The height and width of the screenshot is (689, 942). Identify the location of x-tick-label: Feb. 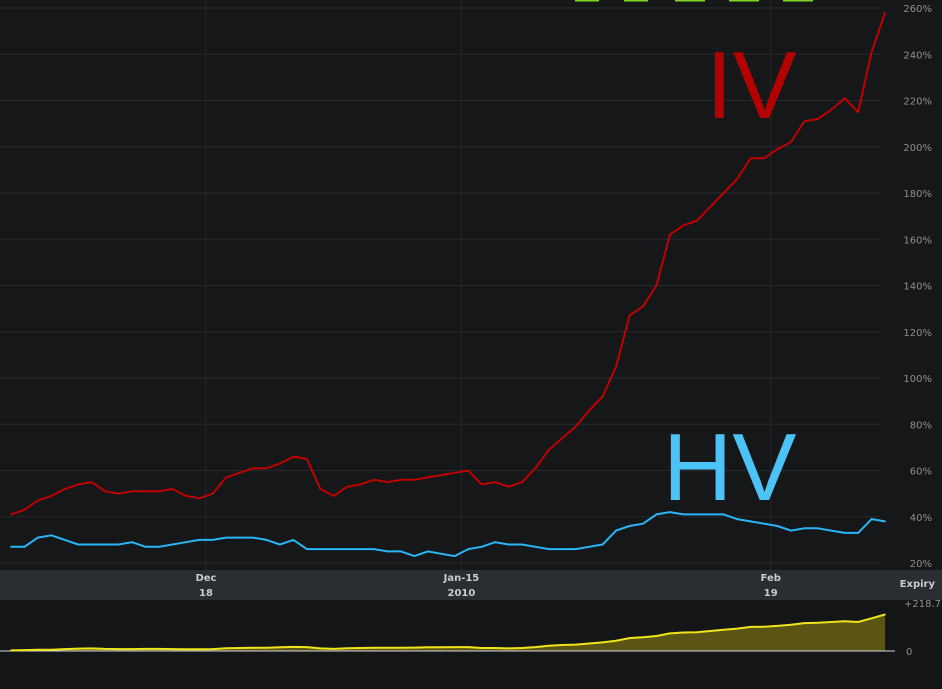
(771, 578).